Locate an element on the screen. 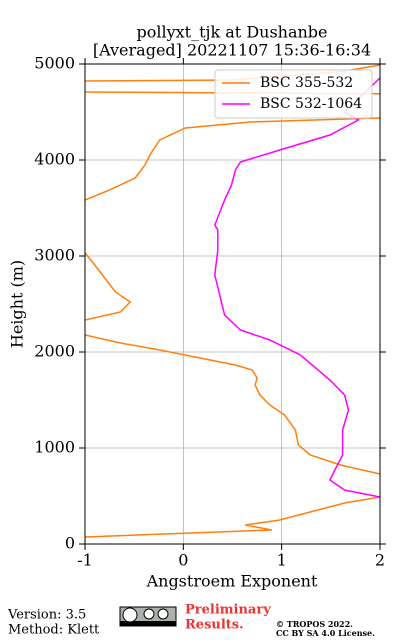 This screenshot has width=400, height=640. legend-label: BSC 355-532 is located at coordinates (306, 83).